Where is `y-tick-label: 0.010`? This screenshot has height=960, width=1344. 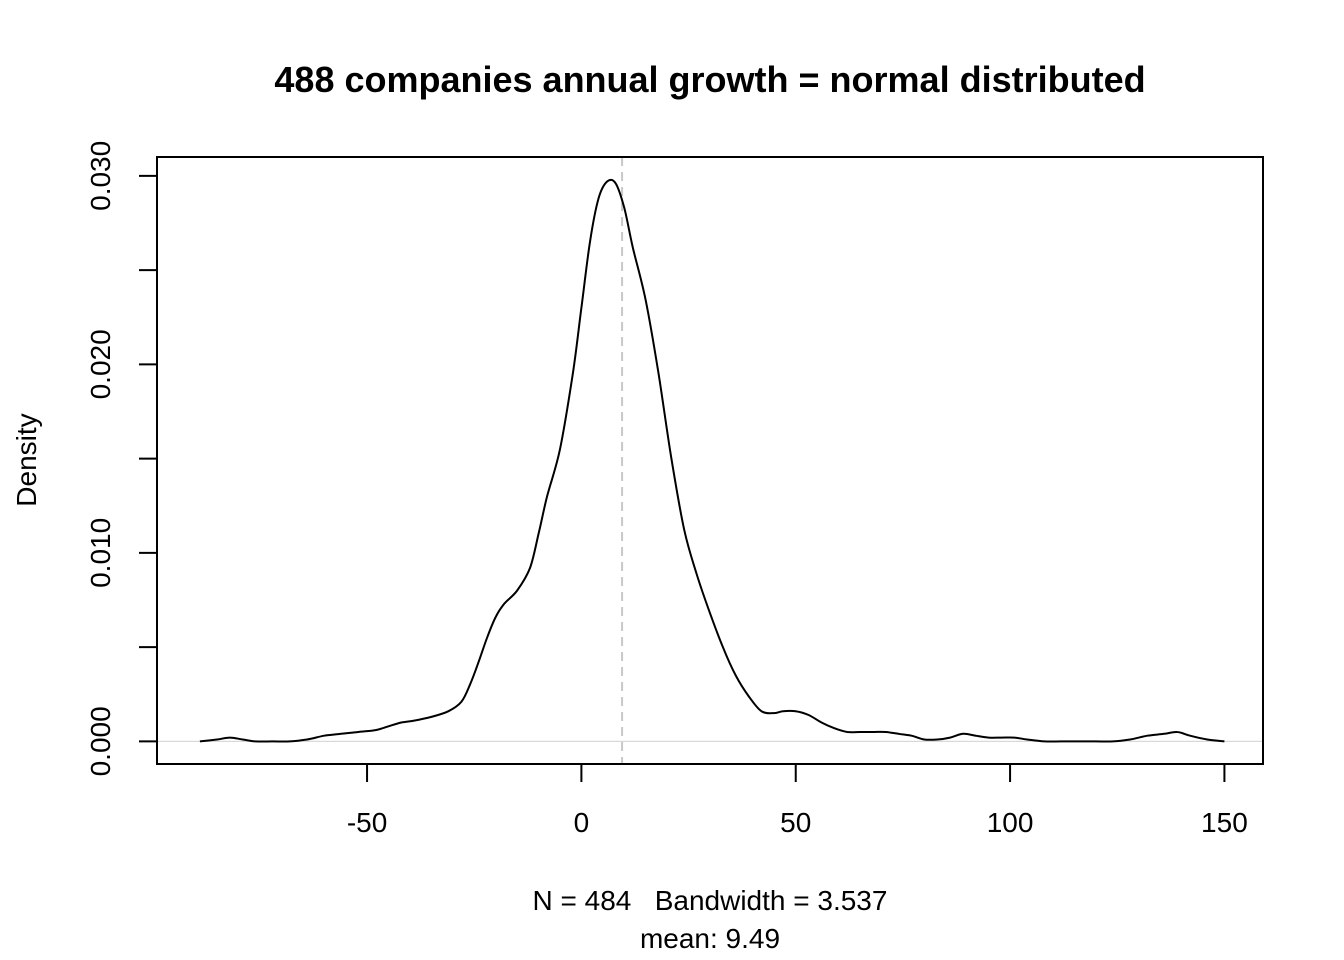
y-tick-label: 0.010 is located at coordinates (100, 553).